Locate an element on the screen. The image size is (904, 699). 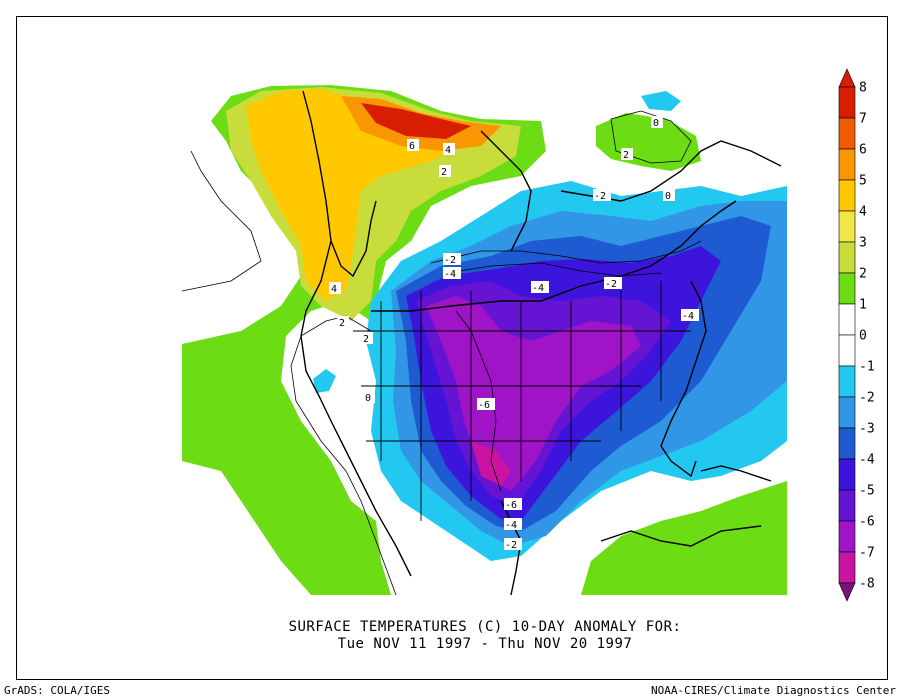
colorbar-label: 7 is located at coordinates (863, 119).